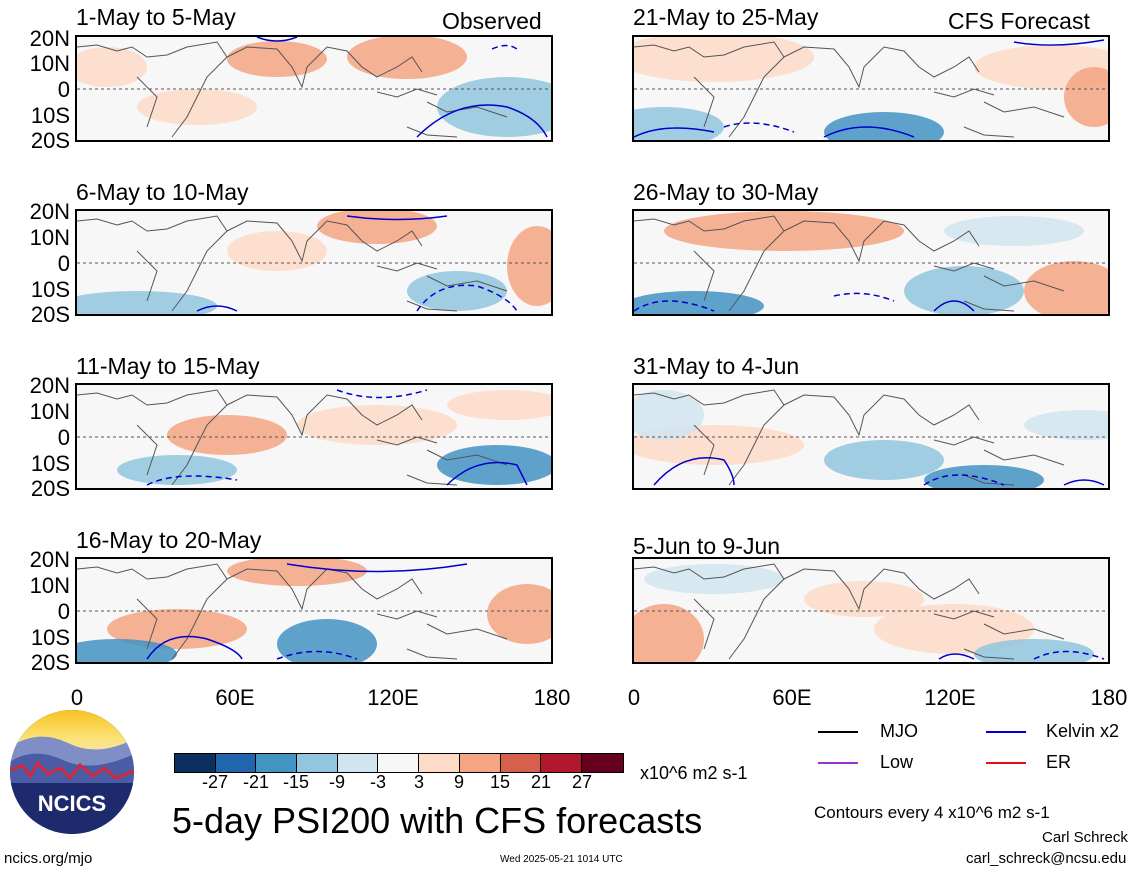 The width and height of the screenshot is (1135, 872). I want to click on lon-label: 120E, so click(393, 697).